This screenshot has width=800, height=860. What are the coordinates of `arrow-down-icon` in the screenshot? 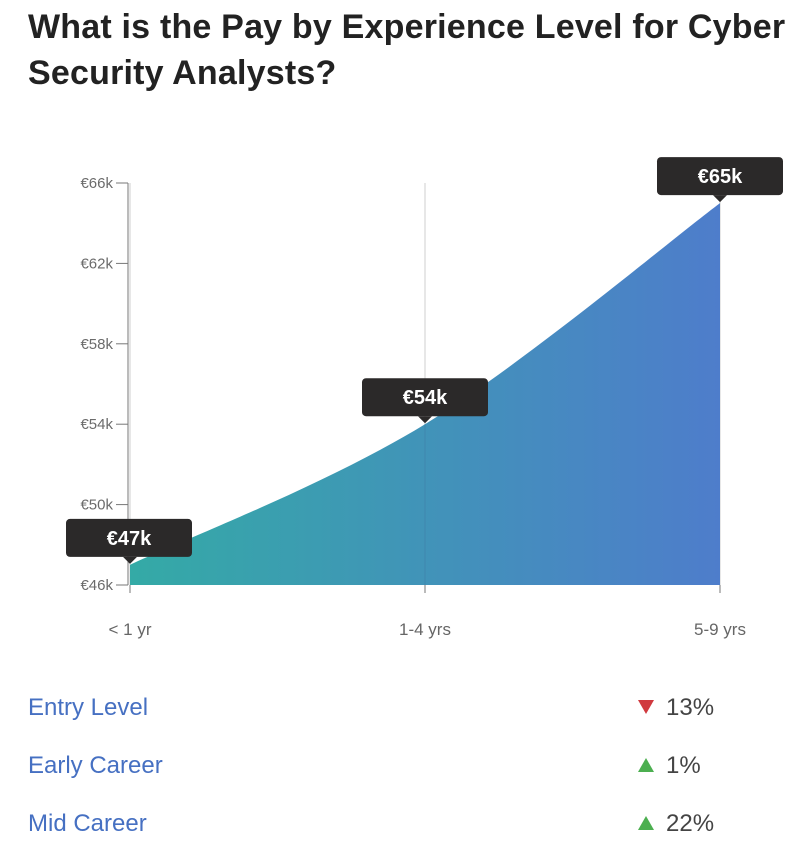 It's located at (646, 706).